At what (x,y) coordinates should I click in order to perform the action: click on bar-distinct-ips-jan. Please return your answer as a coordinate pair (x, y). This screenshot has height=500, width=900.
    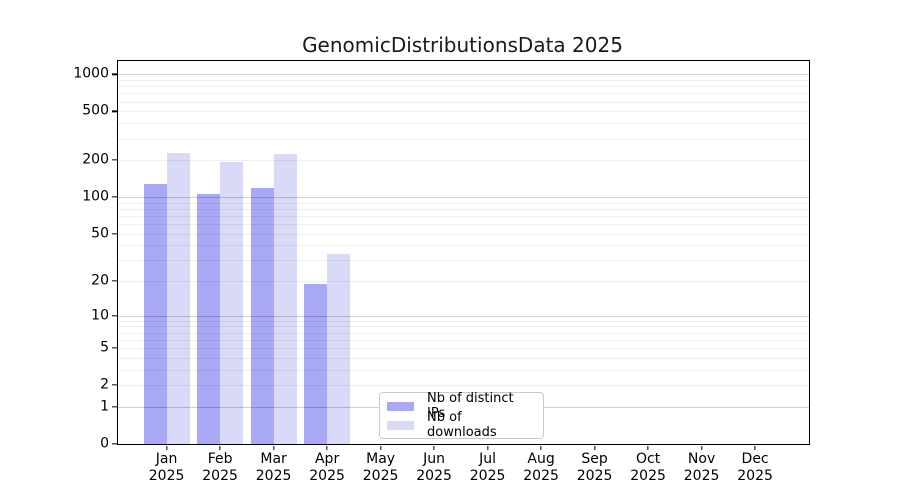
    Looking at the image, I should click on (155, 314).